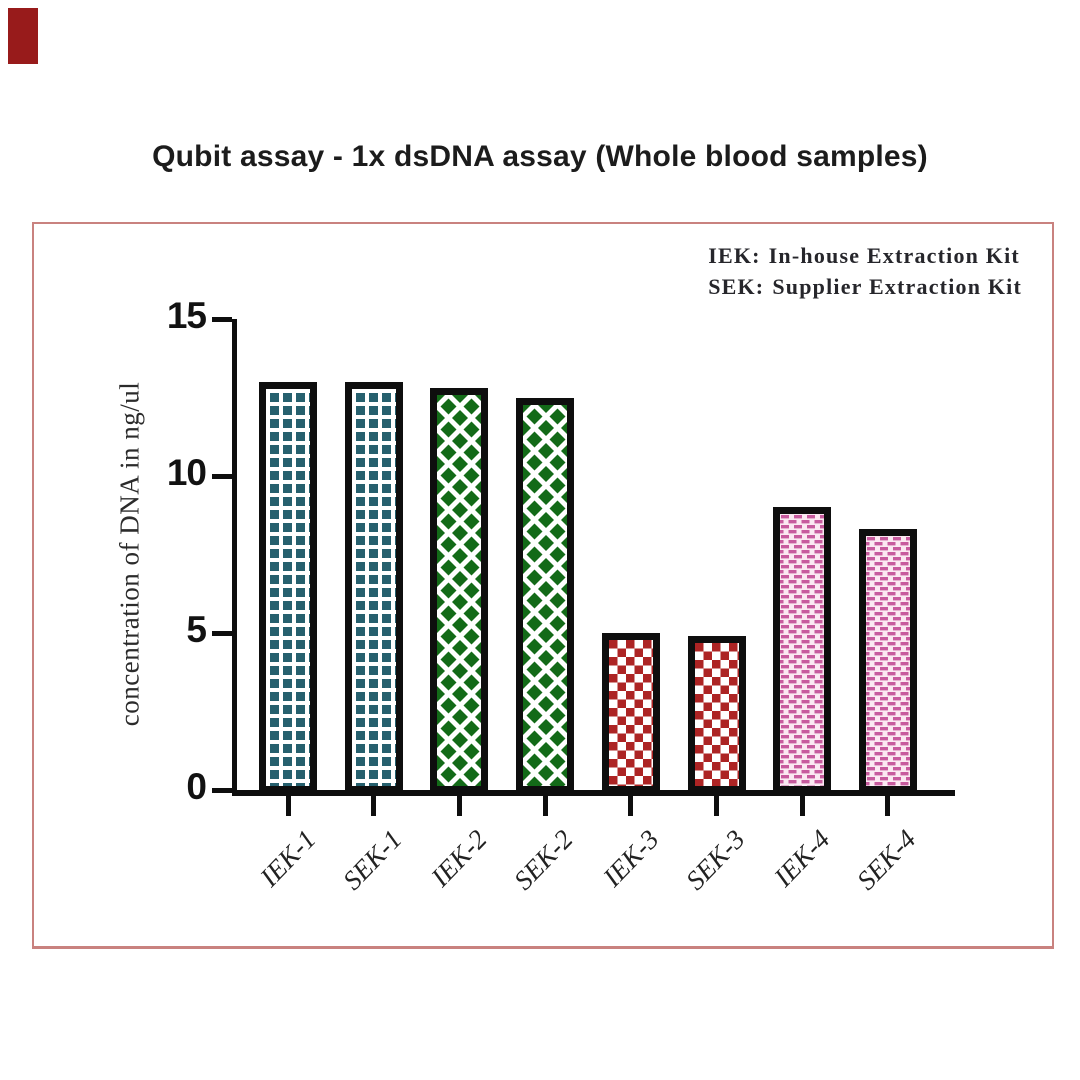 Image resolution: width=1080 pixels, height=1080 pixels. I want to click on legend-abbr-sek: SEK:, so click(736, 286).